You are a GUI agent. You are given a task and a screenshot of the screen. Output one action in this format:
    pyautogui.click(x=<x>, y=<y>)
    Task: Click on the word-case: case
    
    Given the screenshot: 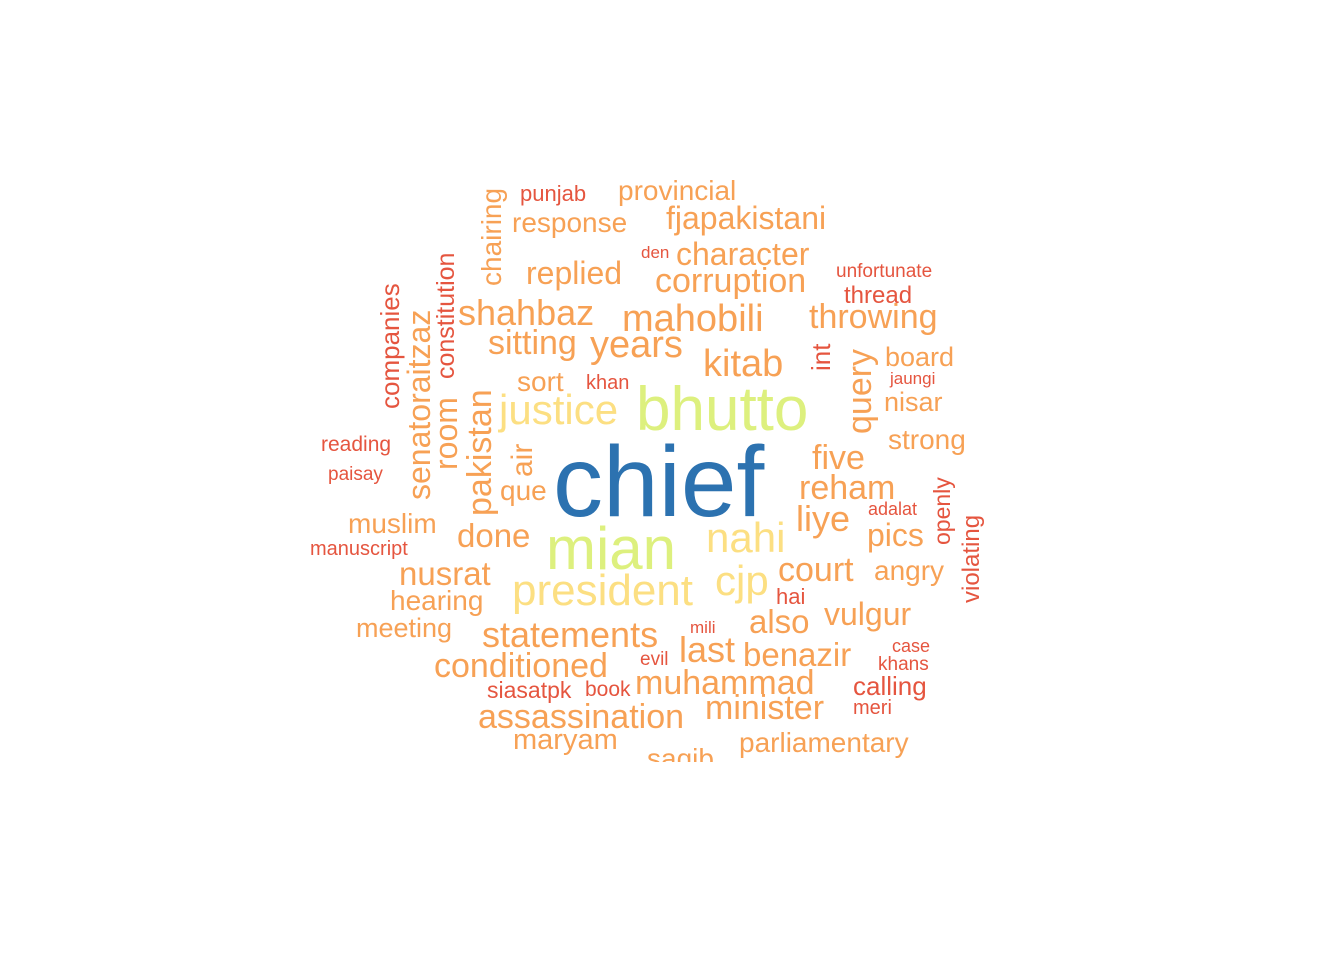 What is the action you would take?
    pyautogui.click(x=911, y=646)
    